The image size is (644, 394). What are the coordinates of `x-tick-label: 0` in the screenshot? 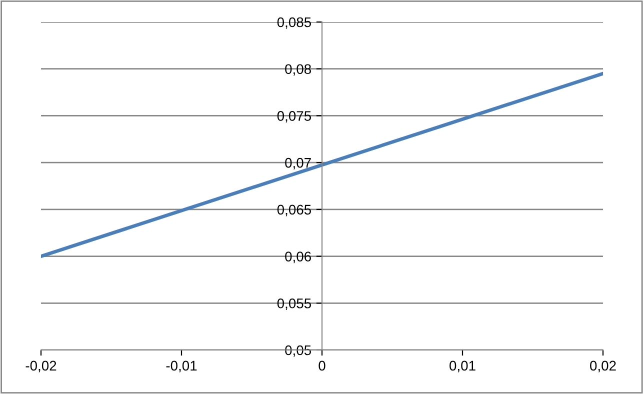 It's located at (322, 365).